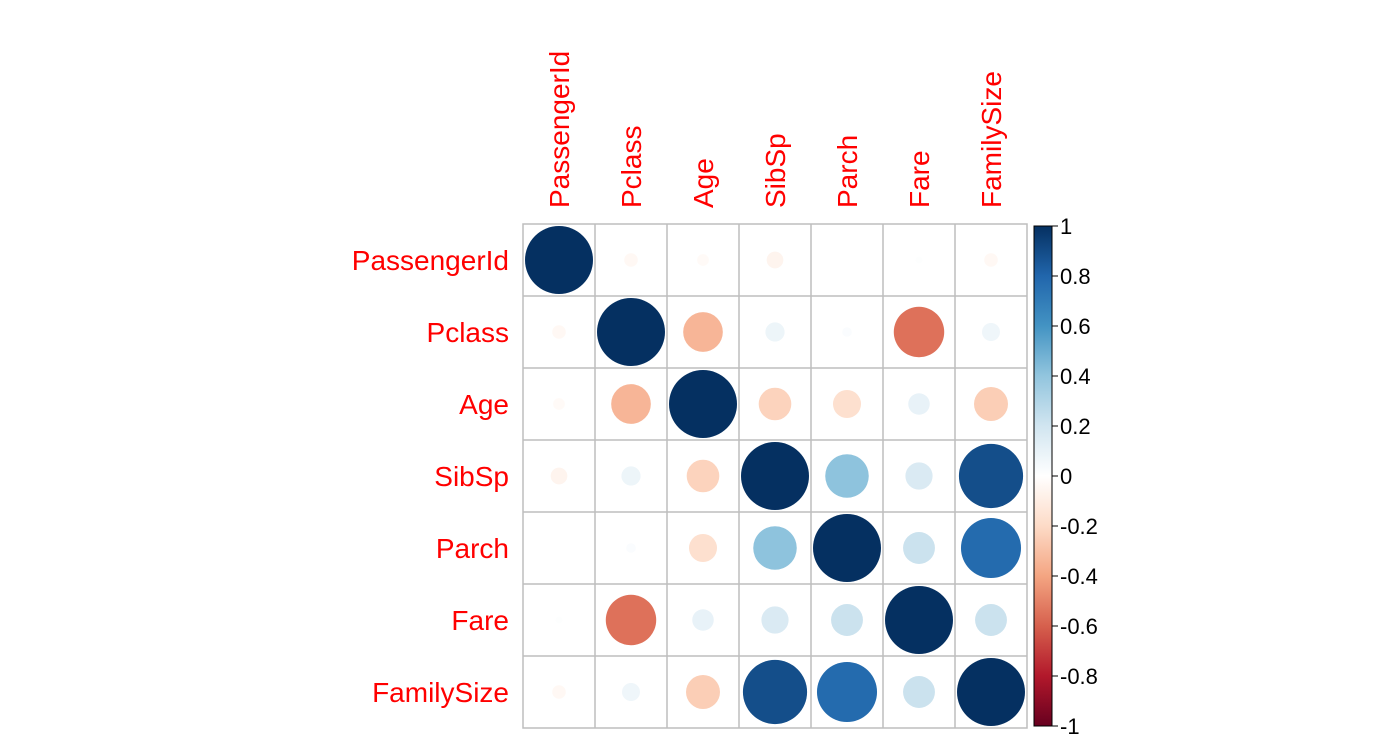  What do you see at coordinates (991, 260) in the screenshot?
I see `corr-circle-passengerid-familysize` at bounding box center [991, 260].